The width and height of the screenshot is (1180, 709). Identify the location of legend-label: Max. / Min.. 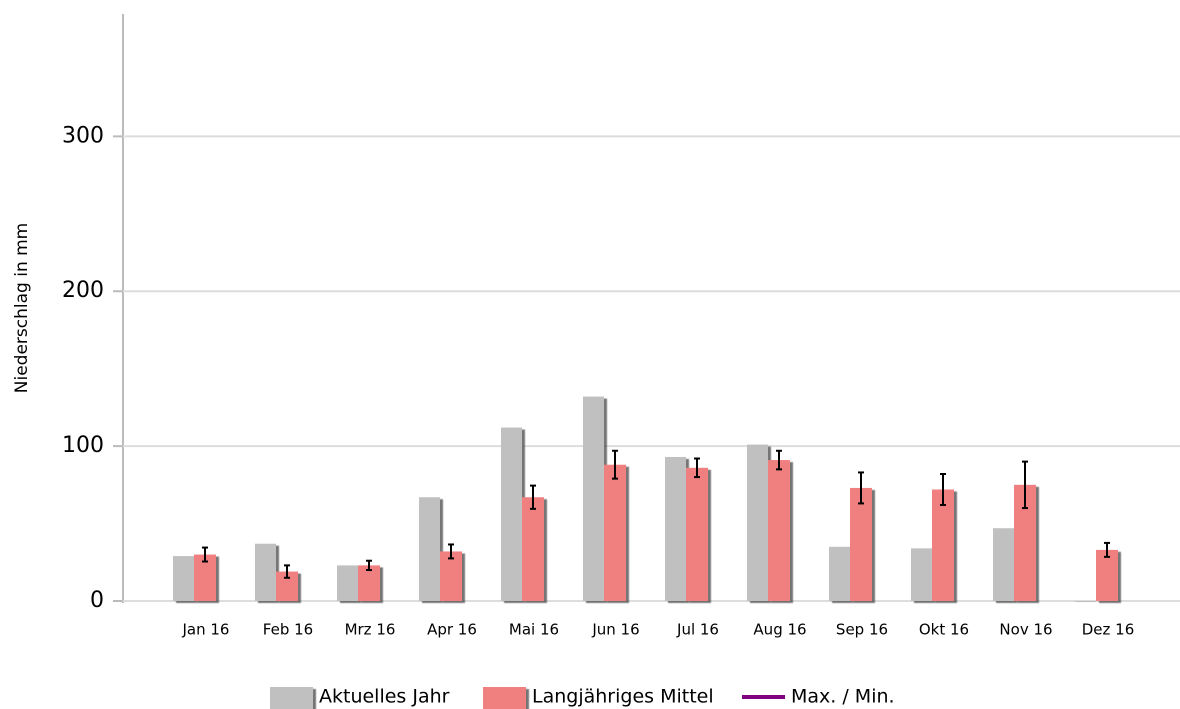
(843, 697).